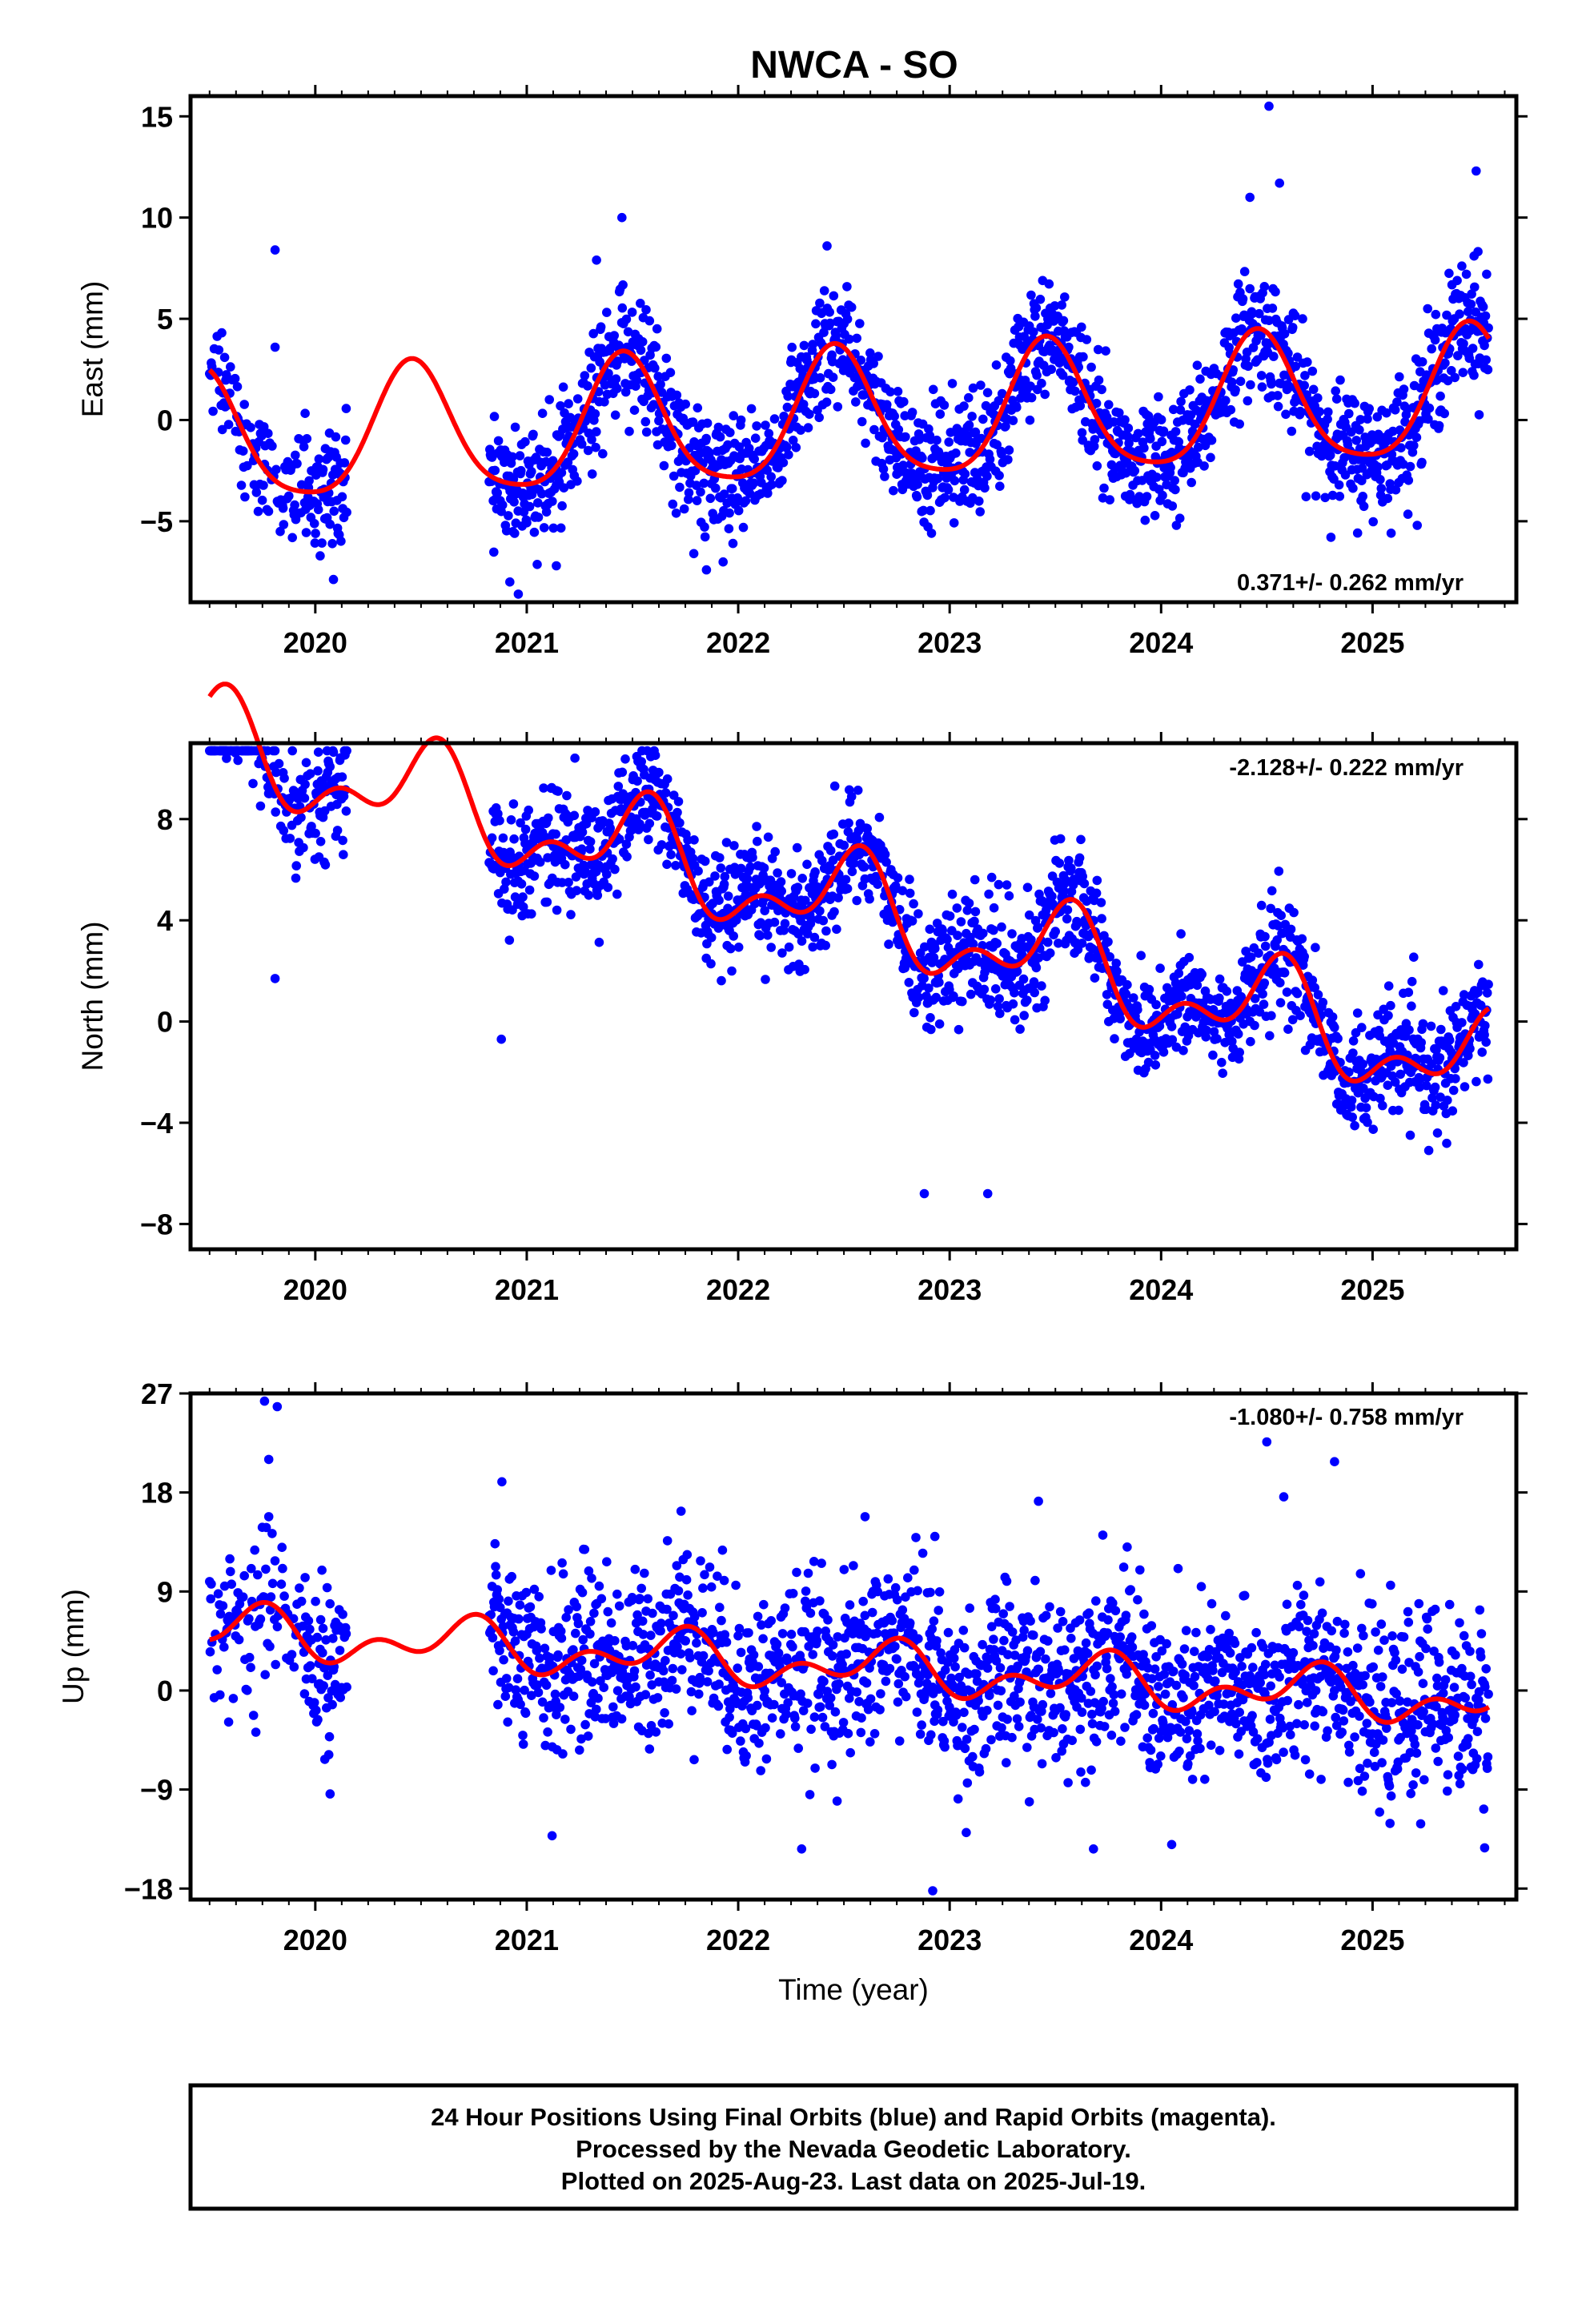 The height and width of the screenshot is (2324, 1582). I want to click on up-xtick-label: 2025, so click(1372, 1940).